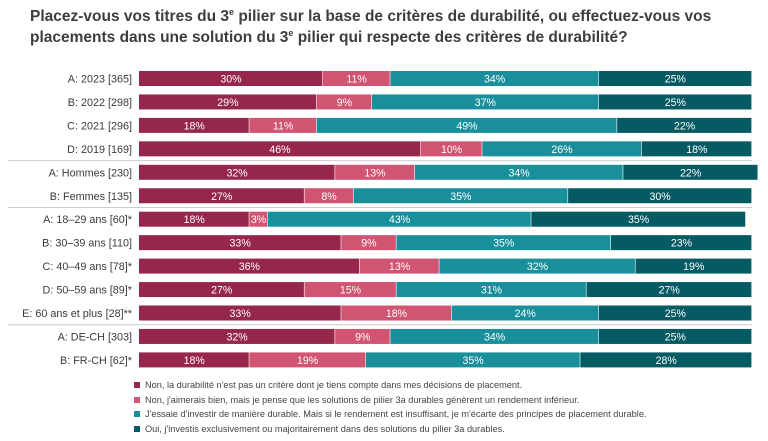 The width and height of the screenshot is (768, 441). I want to click on data-label: 43%, so click(400, 220).